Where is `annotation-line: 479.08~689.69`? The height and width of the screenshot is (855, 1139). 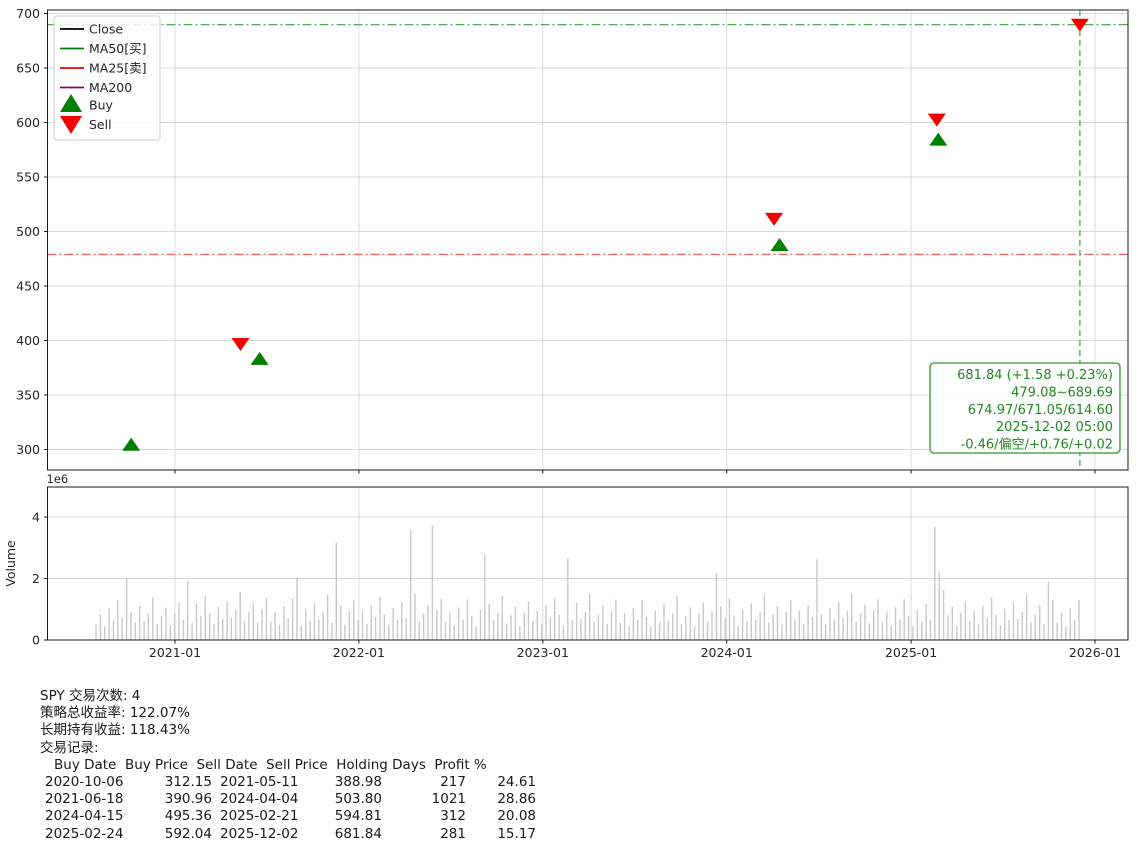
annotation-line: 479.08~689.69 is located at coordinates (1062, 392).